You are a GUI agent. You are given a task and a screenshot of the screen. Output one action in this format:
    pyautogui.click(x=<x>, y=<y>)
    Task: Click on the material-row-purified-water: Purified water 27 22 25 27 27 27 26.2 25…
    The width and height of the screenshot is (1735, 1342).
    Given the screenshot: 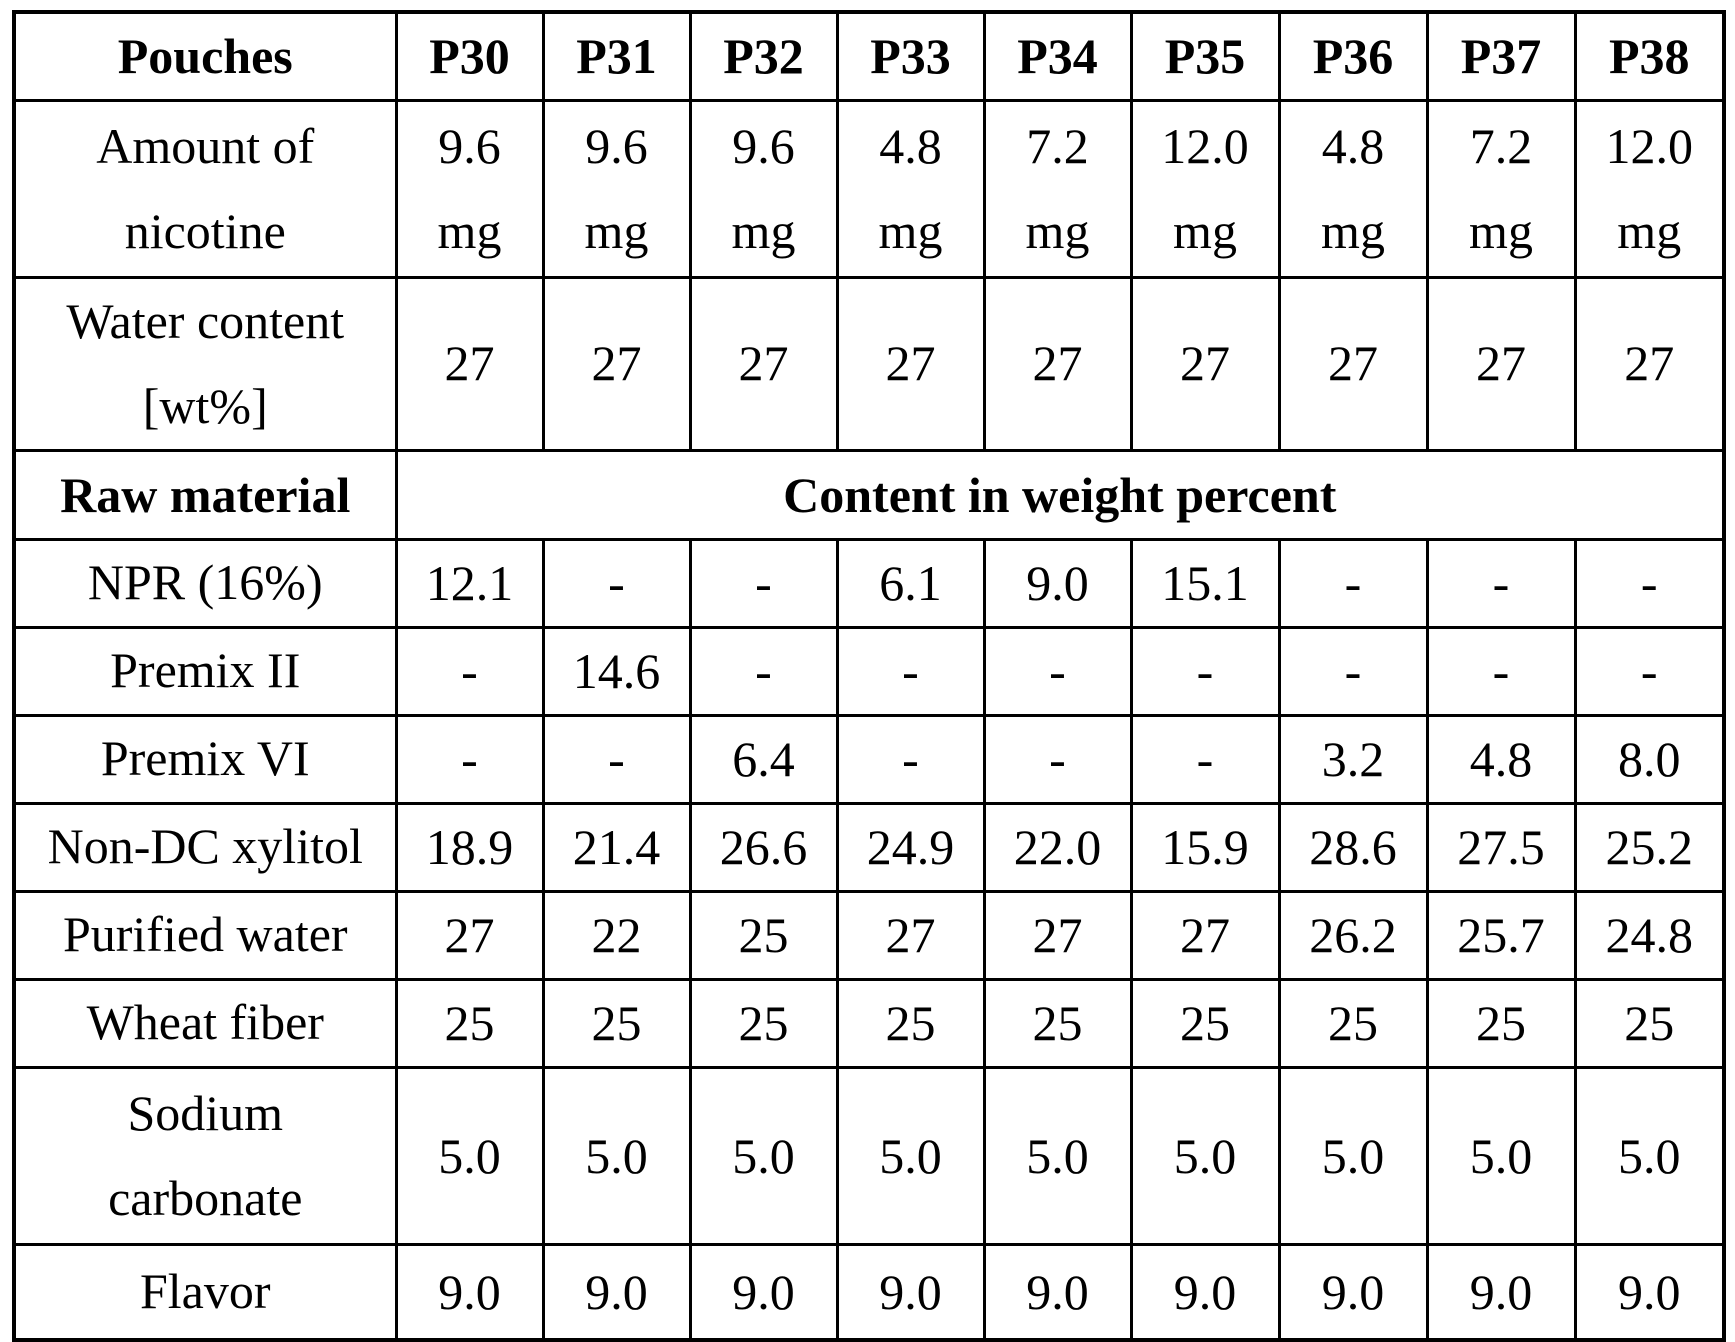 What is the action you would take?
    pyautogui.click(x=869, y=935)
    